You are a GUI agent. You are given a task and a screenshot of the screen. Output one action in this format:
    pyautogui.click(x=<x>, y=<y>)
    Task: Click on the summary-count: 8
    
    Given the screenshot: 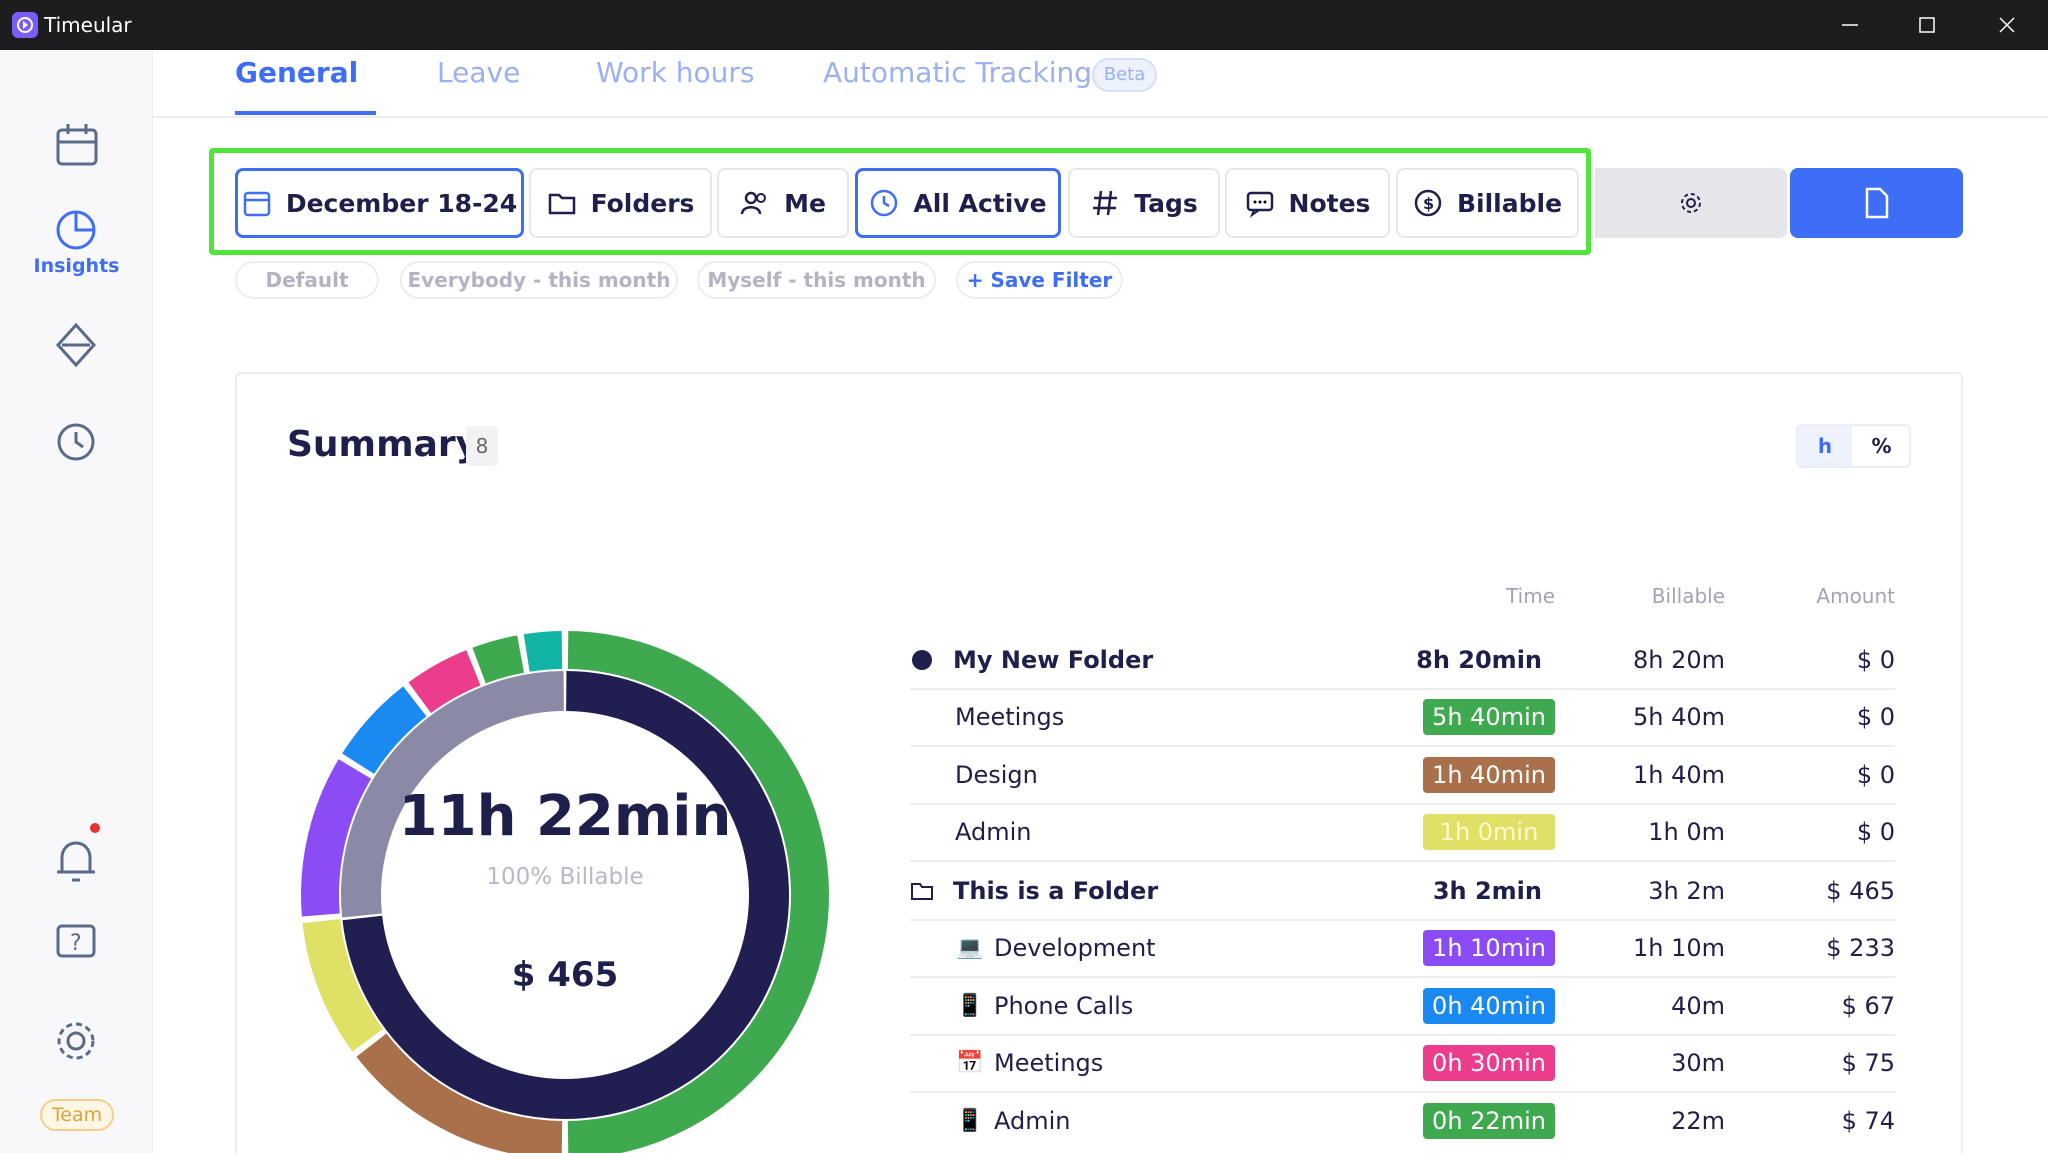 What is the action you would take?
    pyautogui.click(x=482, y=446)
    